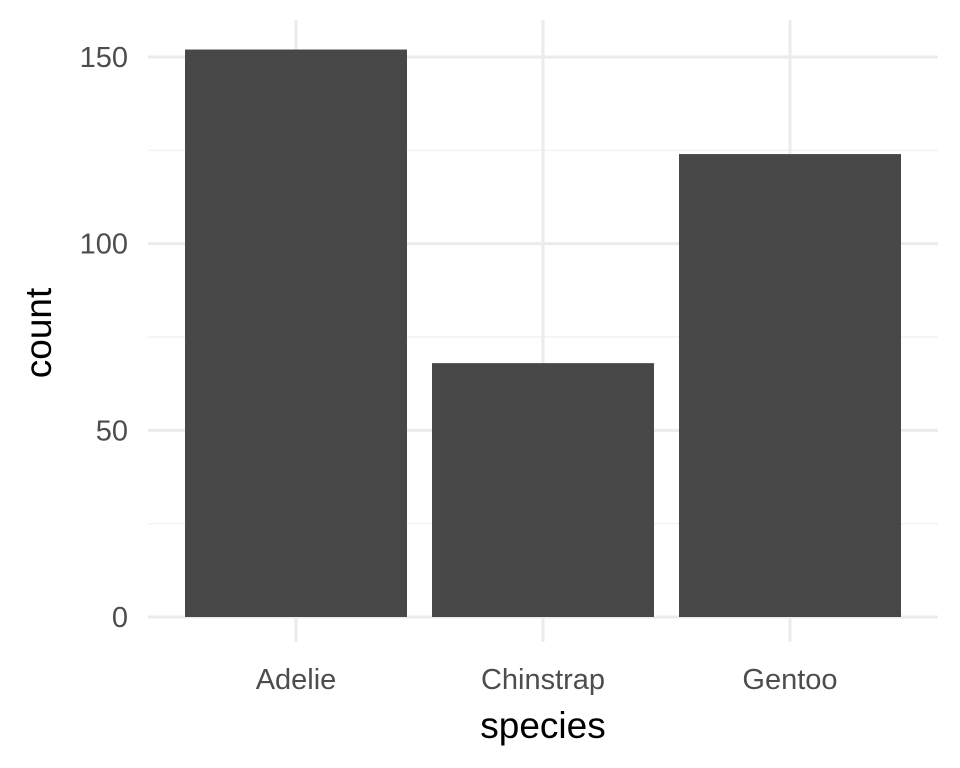 Image resolution: width=960 pixels, height=768 pixels. What do you see at coordinates (104, 338) in the screenshot?
I see `y-tick-labels: 0 50 100 150` at bounding box center [104, 338].